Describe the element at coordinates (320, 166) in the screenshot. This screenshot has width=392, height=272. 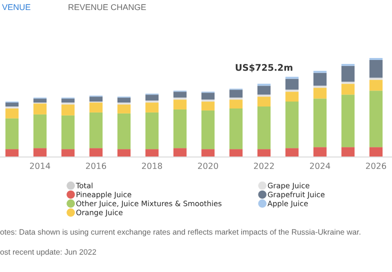
I see `x-tick-label: 2024` at that location.